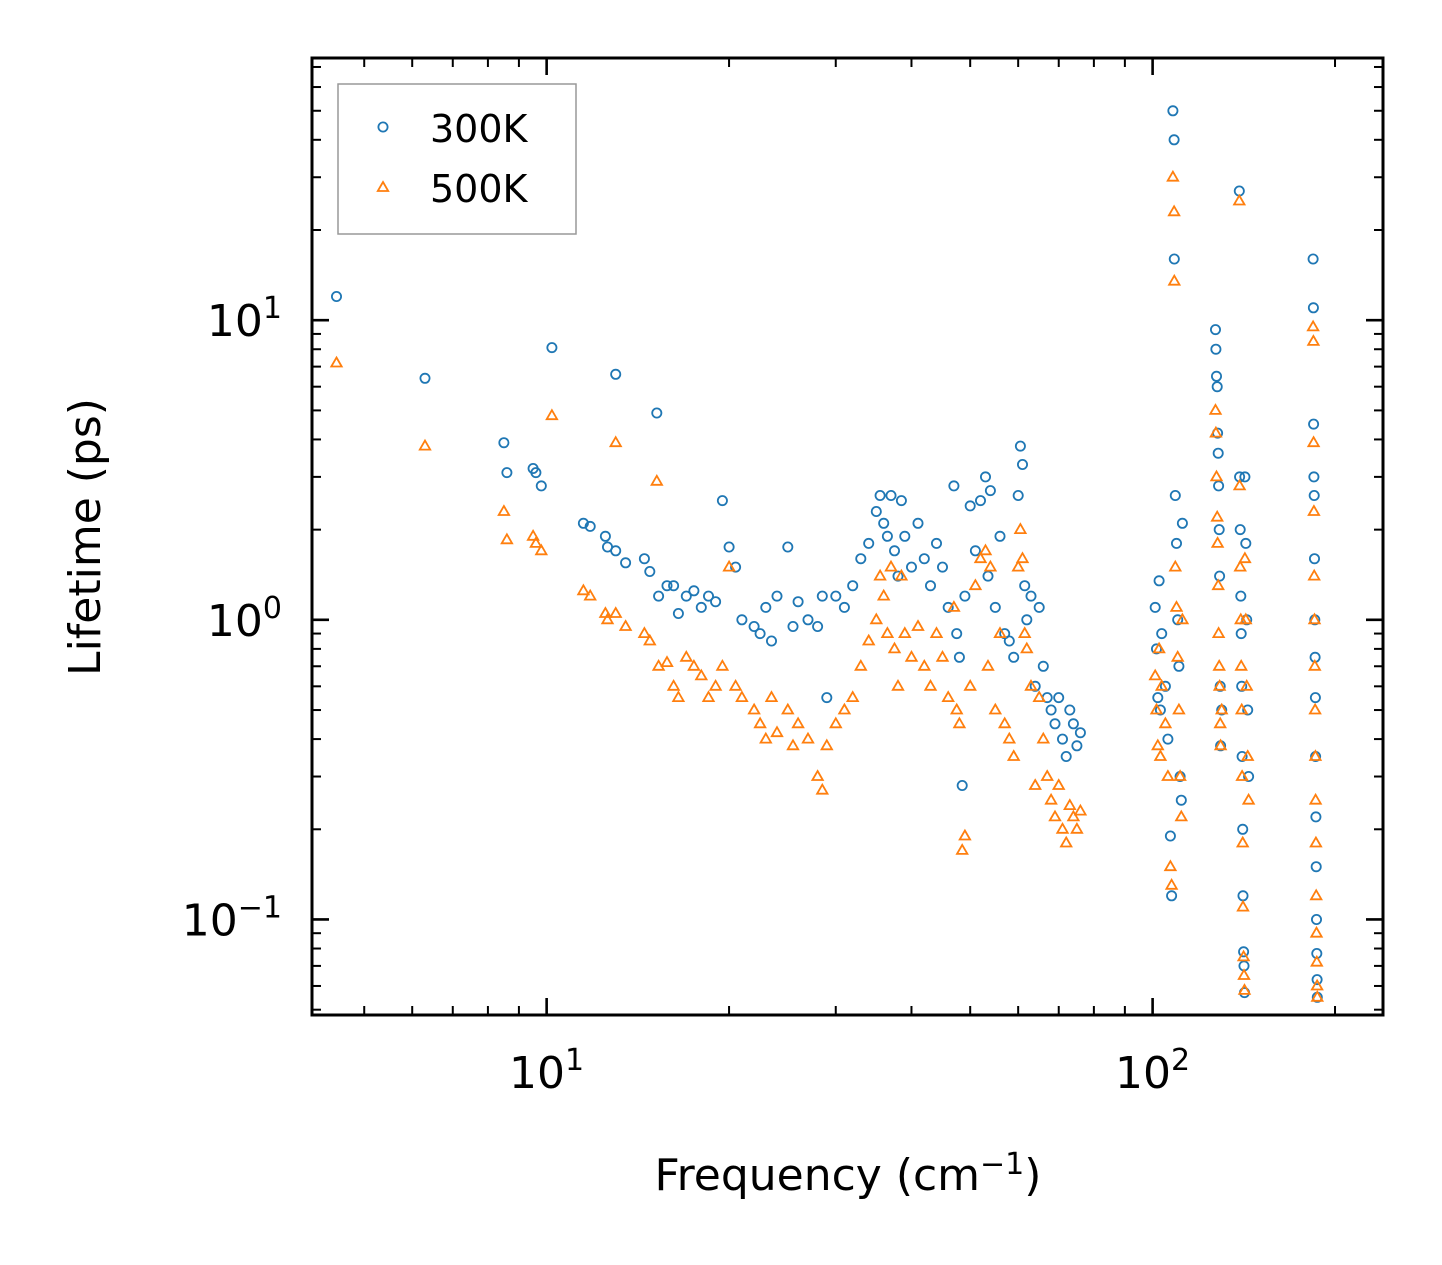 This screenshot has width=1442, height=1265. What do you see at coordinates (232, 919) in the screenshot?
I see `y-tick-label: 10⁻¹` at bounding box center [232, 919].